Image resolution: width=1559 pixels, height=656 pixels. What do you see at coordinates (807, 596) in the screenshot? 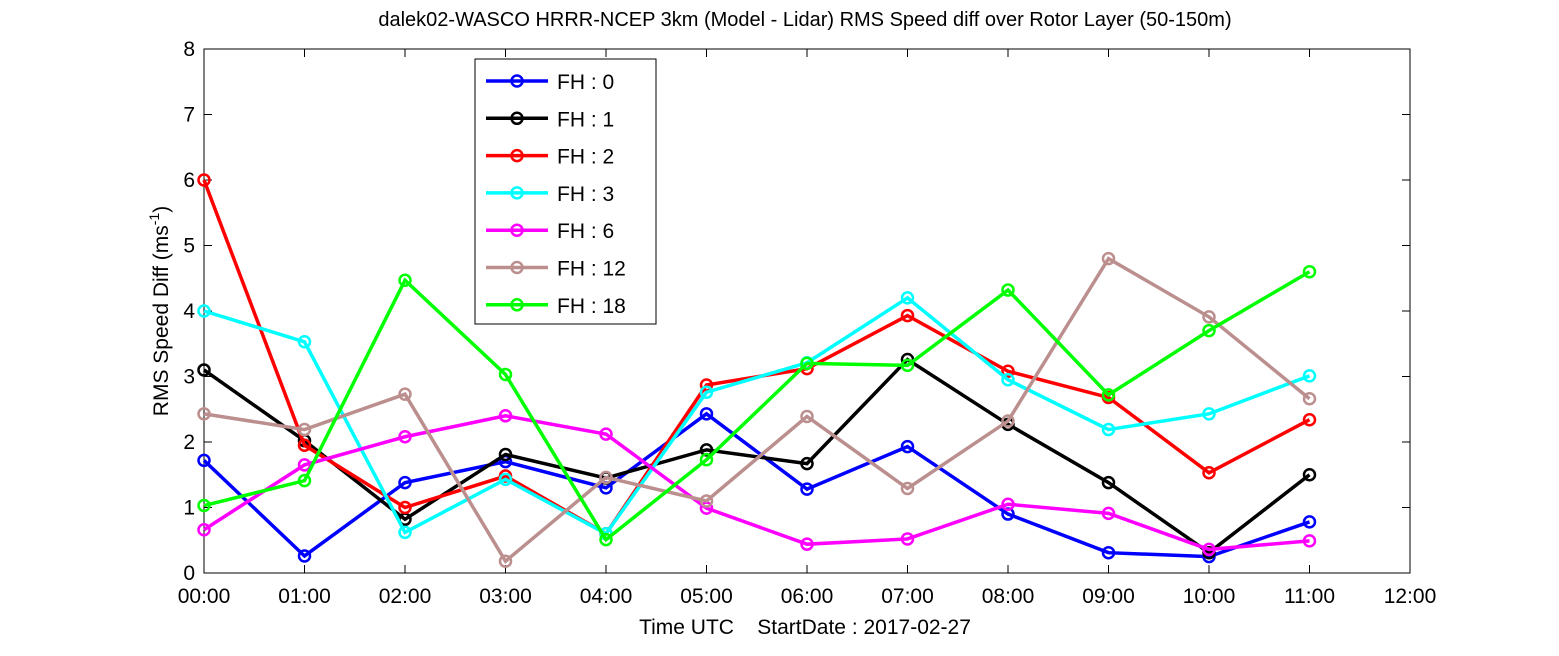
I see `x-tick-label: 06:00` at bounding box center [807, 596].